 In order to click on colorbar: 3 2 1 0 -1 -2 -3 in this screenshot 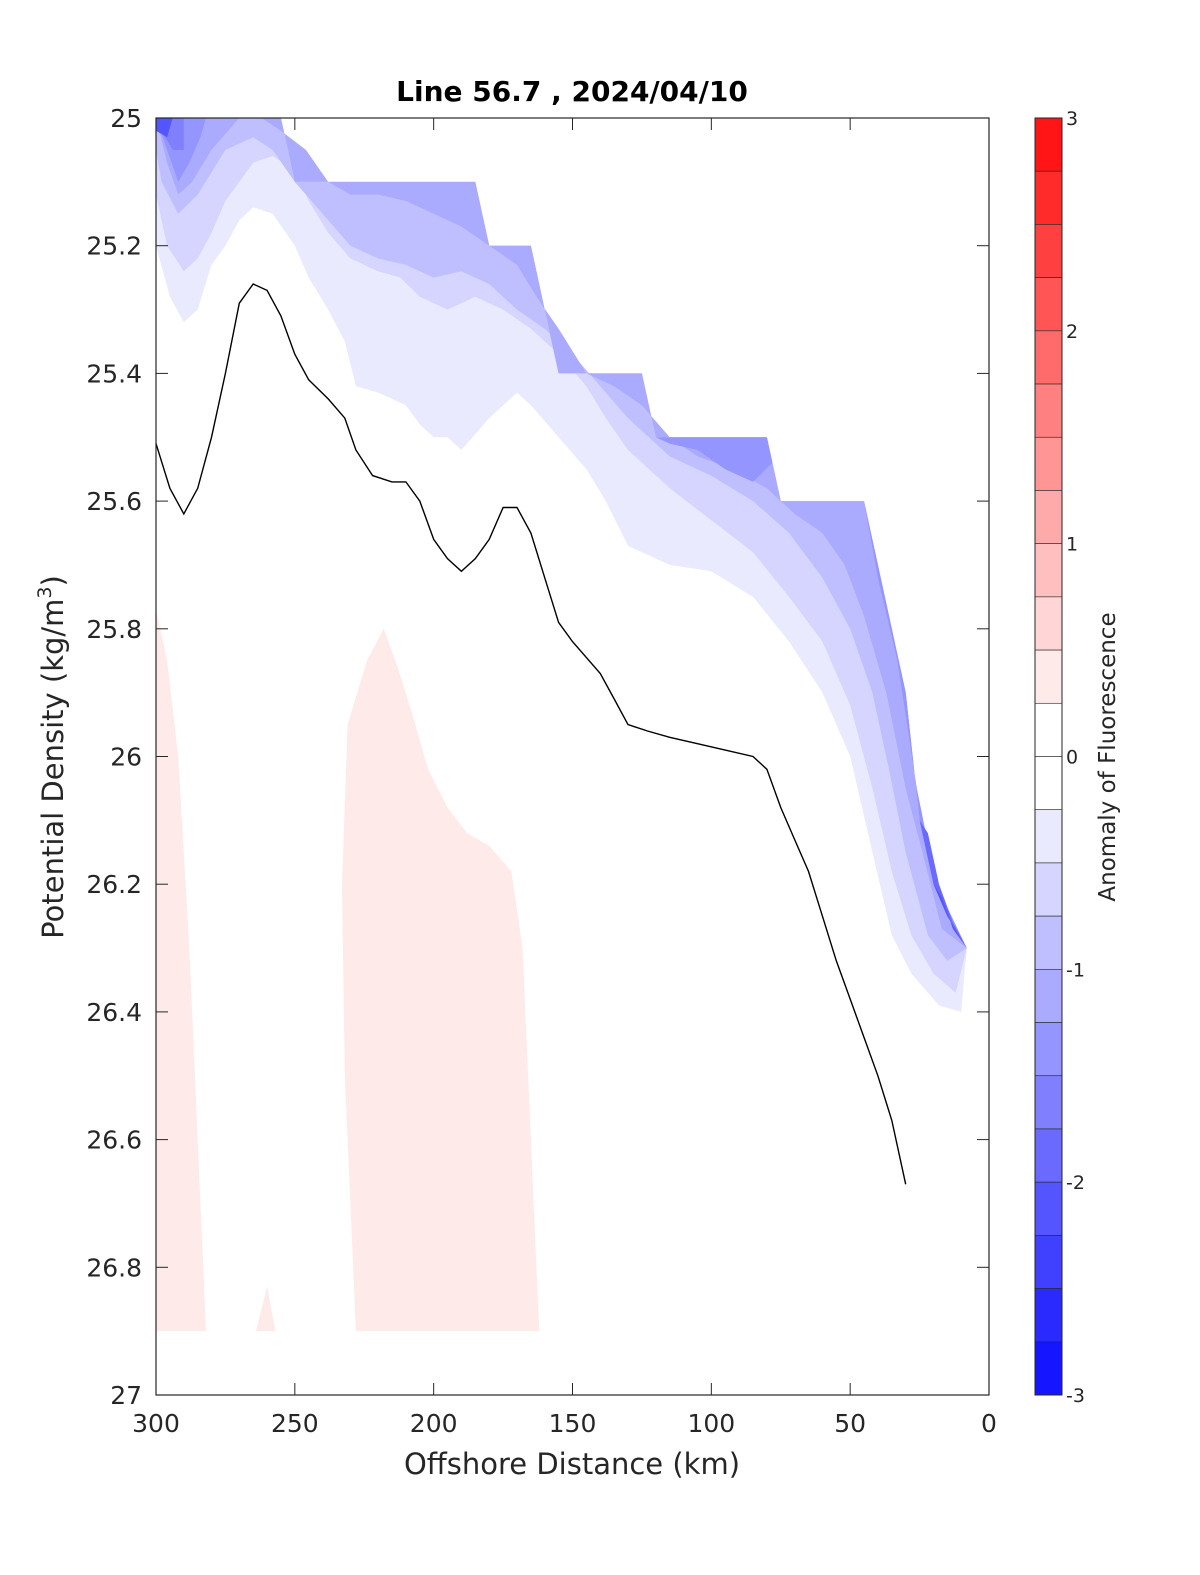, I will do `click(1059, 757)`.